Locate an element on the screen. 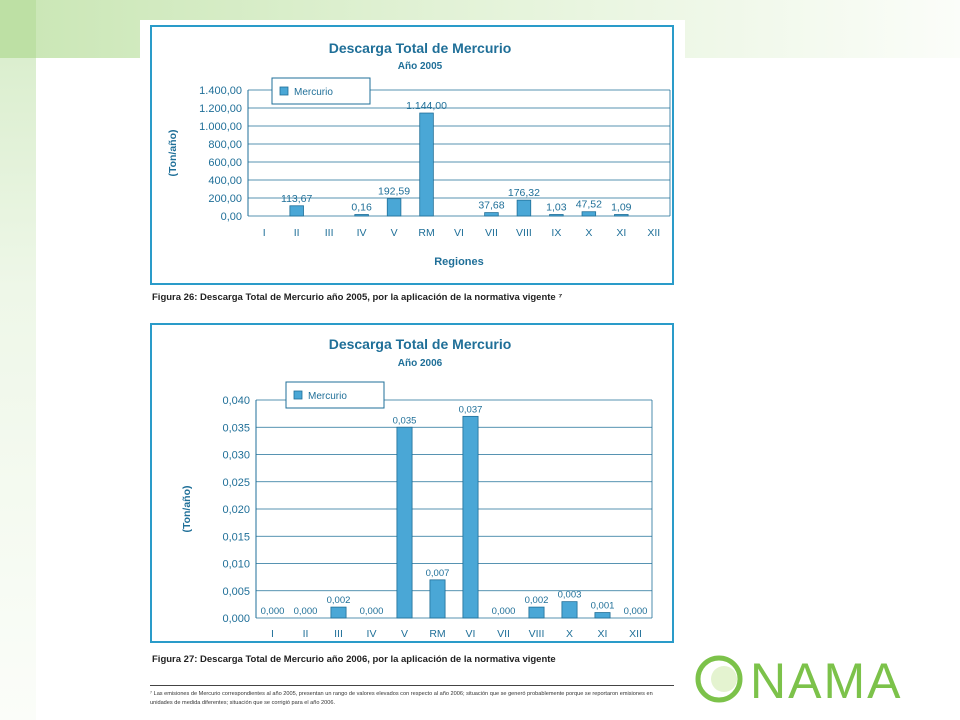  chart2005-category-label: X is located at coordinates (588, 233).